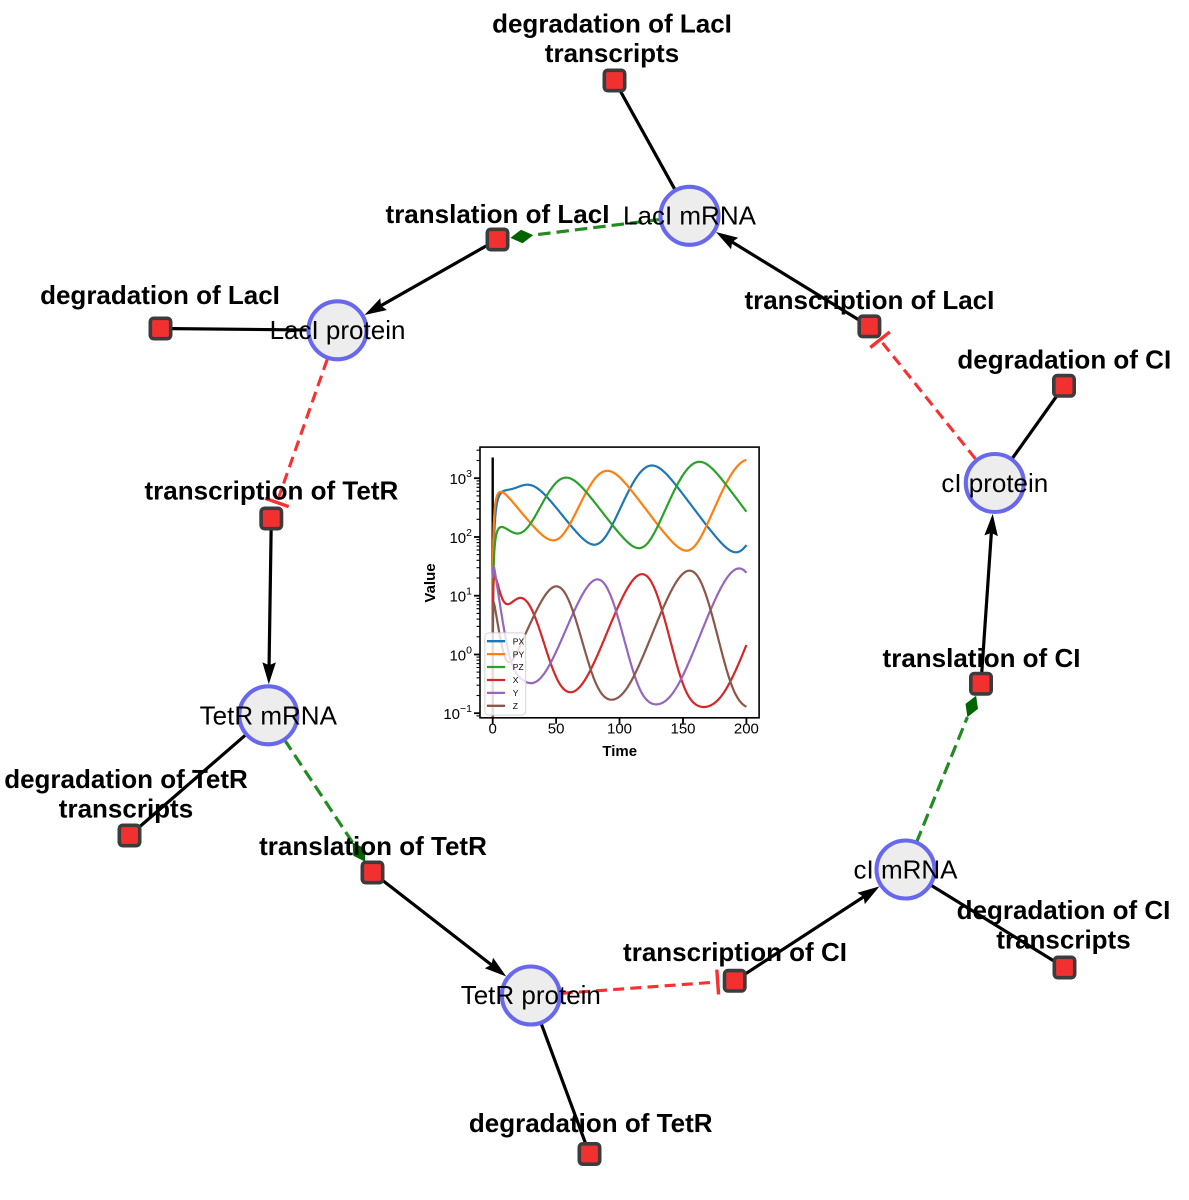 This screenshot has height=1200, width=1189. What do you see at coordinates (457, 713) in the screenshot?
I see `svg-text: 10−1` at bounding box center [457, 713].